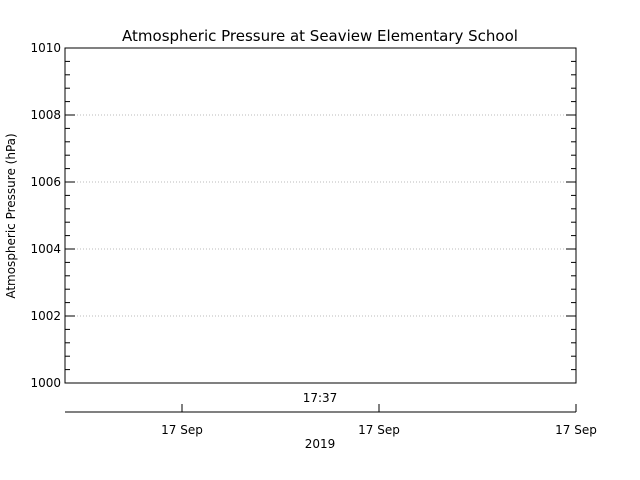 The image size is (640, 480). I want to click on y-tick-label: 1004, so click(45, 249).